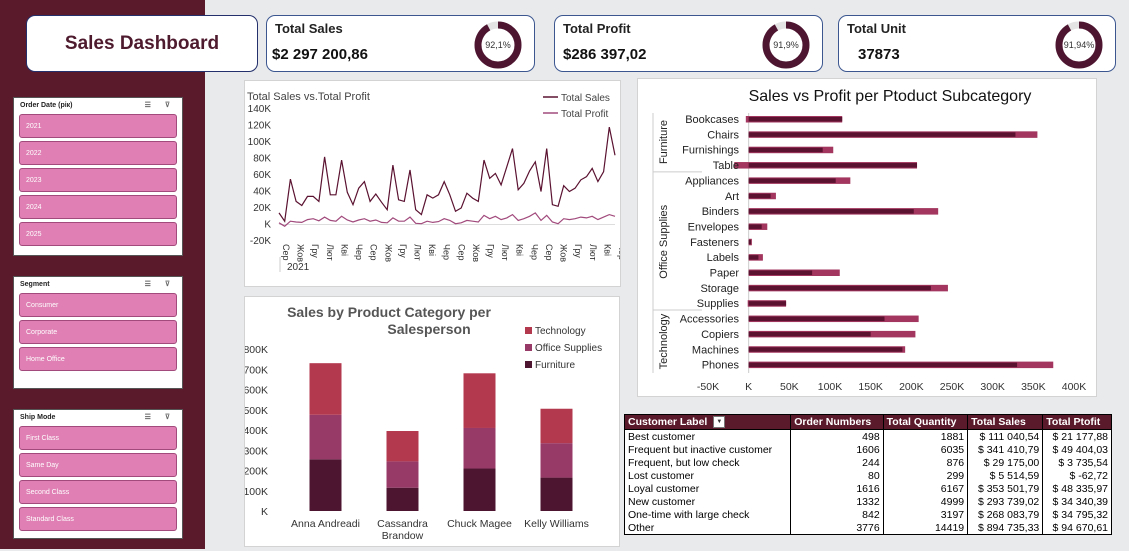 Image resolution: width=1129 pixels, height=551 pixels. What do you see at coordinates (710, 151) in the screenshot?
I see `category-label: Furnishings` at bounding box center [710, 151].